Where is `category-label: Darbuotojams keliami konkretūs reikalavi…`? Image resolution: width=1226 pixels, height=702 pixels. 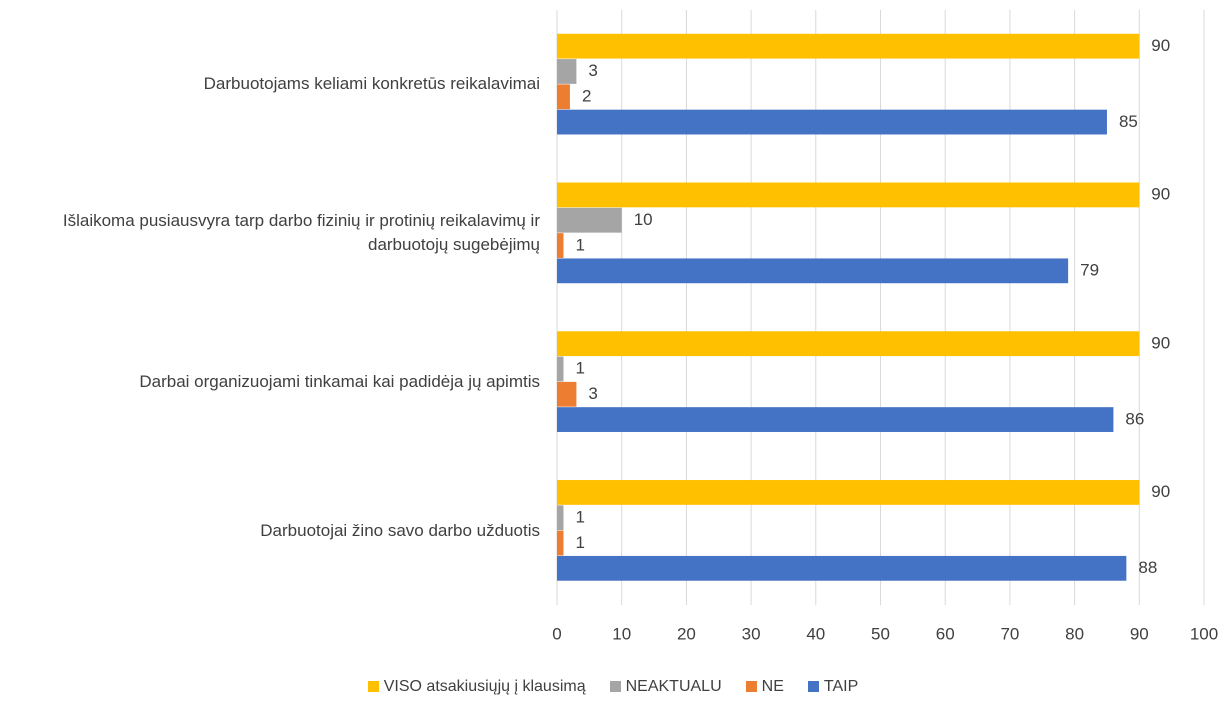
category-label: Darbuotojams keliami konkretūs reikalavi… is located at coordinates (371, 84).